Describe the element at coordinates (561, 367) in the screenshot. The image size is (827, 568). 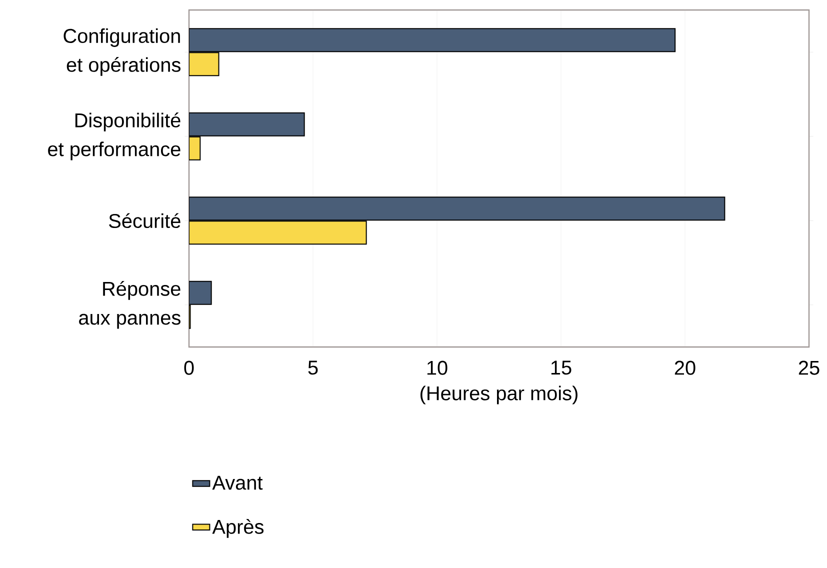
I see `x-tick-label: 15` at that location.